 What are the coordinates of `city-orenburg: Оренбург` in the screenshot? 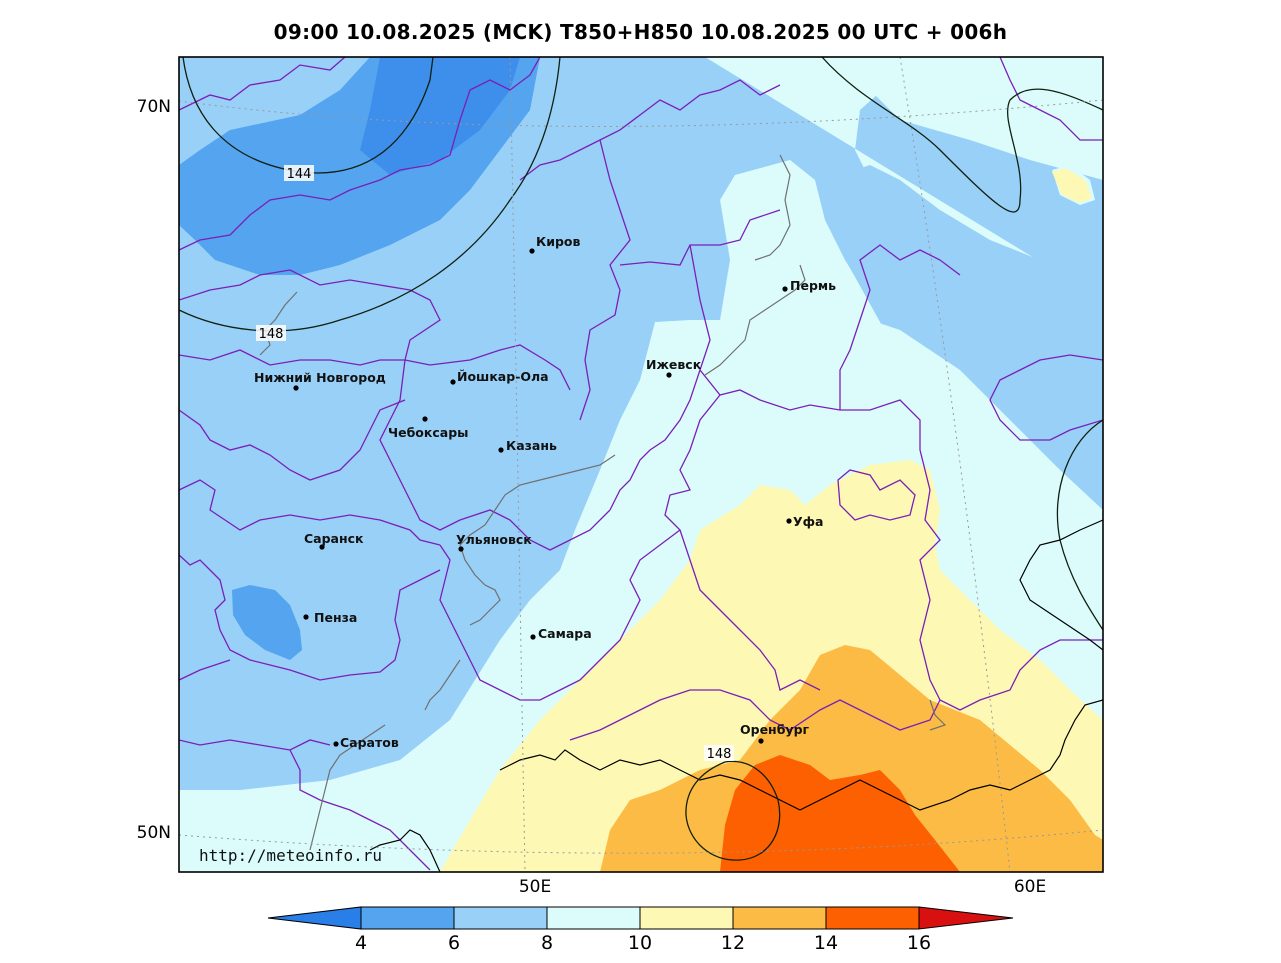 It's located at (775, 733).